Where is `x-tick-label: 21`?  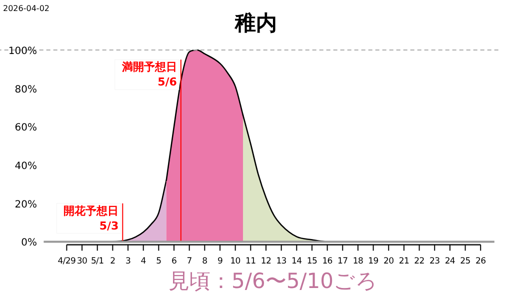 x-tick-label: 21 is located at coordinates (404, 261).